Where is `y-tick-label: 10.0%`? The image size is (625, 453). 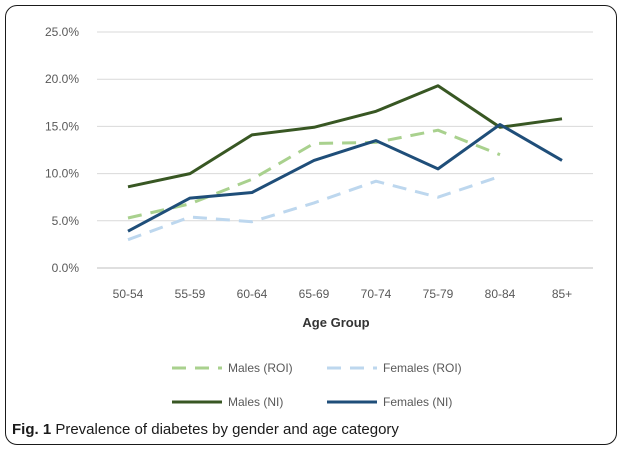 y-tick-label: 10.0% is located at coordinates (62, 174).